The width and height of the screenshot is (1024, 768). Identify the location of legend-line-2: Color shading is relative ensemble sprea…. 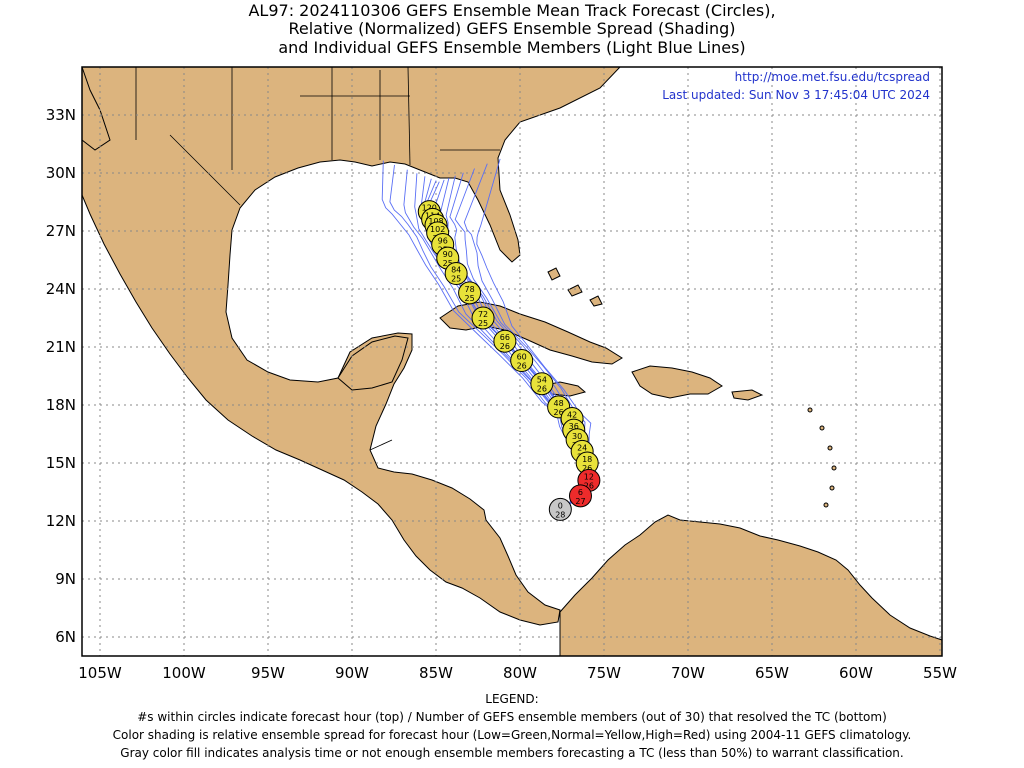
(512, 735).